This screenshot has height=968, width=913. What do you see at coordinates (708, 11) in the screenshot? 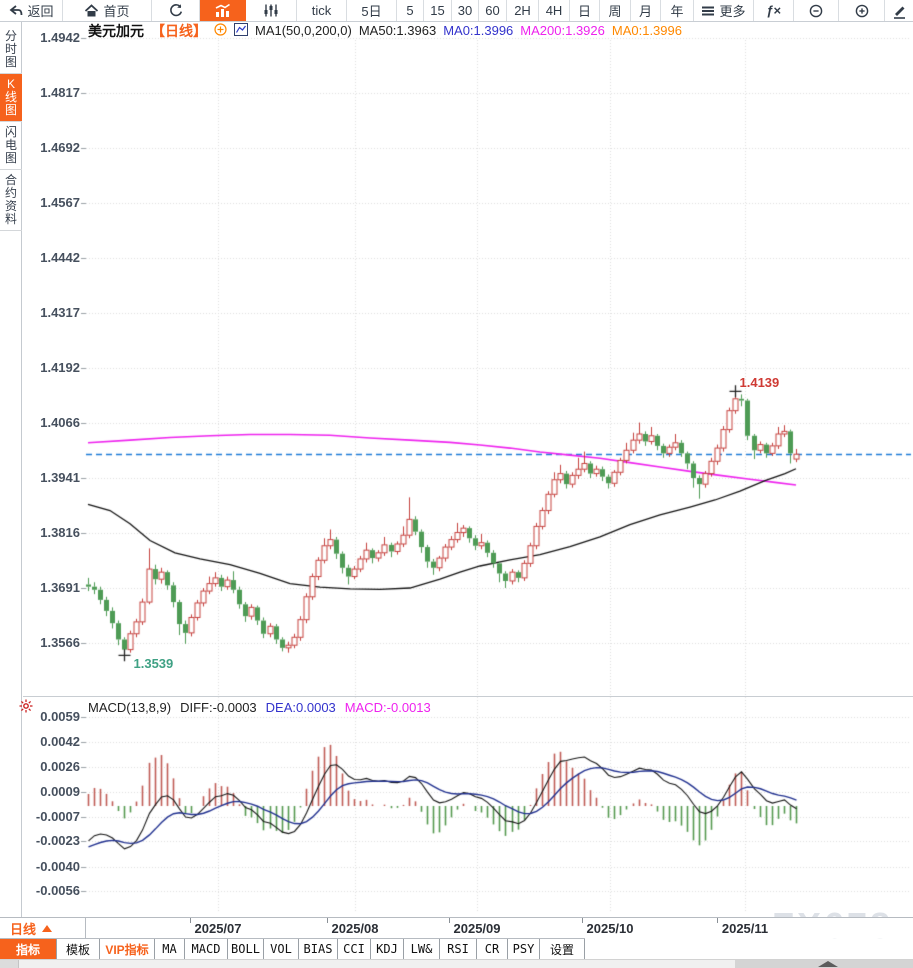
I see `menu-icon` at bounding box center [708, 11].